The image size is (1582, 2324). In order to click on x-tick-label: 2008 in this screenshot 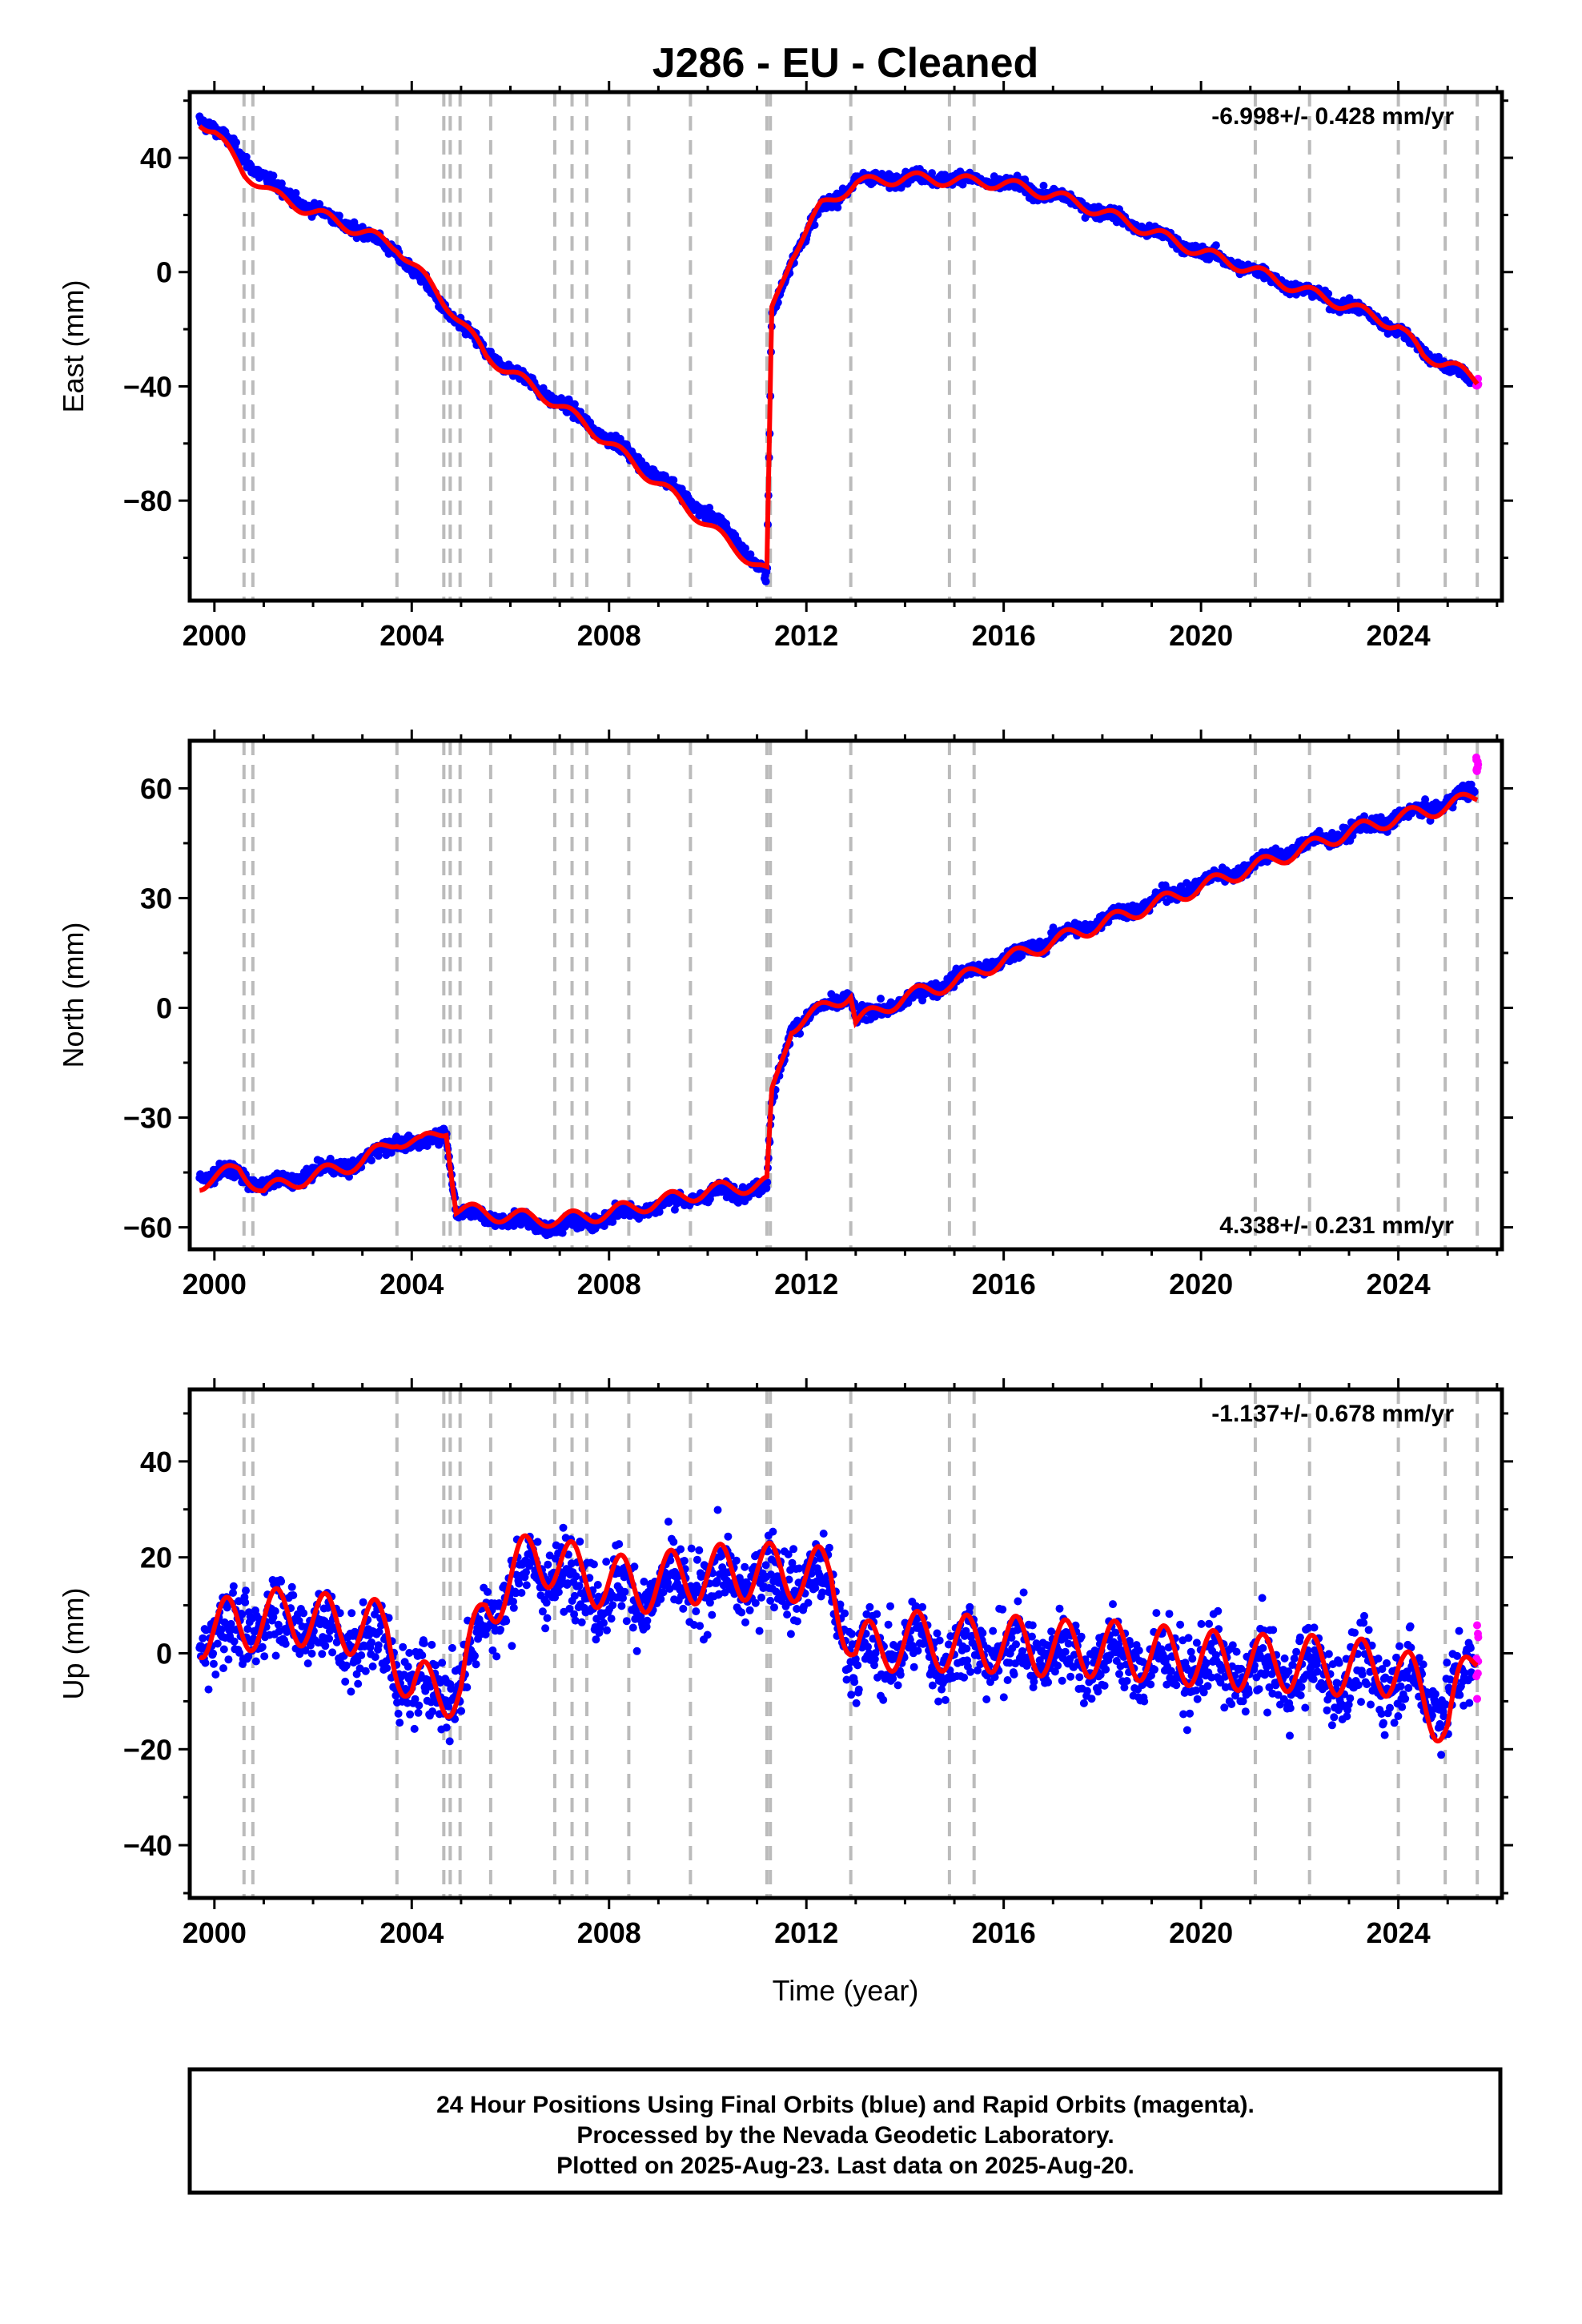, I will do `click(609, 1284)`.